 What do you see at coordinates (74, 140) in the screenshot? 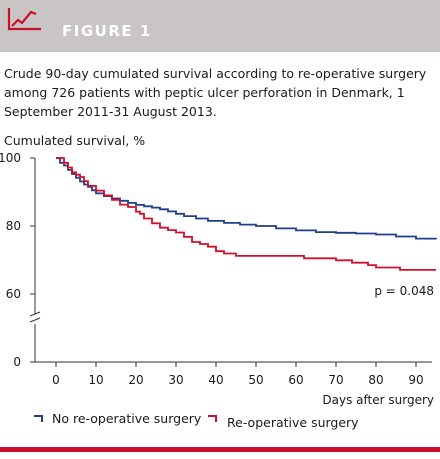
I see `y-axis-label: Cumulated survival, %` at bounding box center [74, 140].